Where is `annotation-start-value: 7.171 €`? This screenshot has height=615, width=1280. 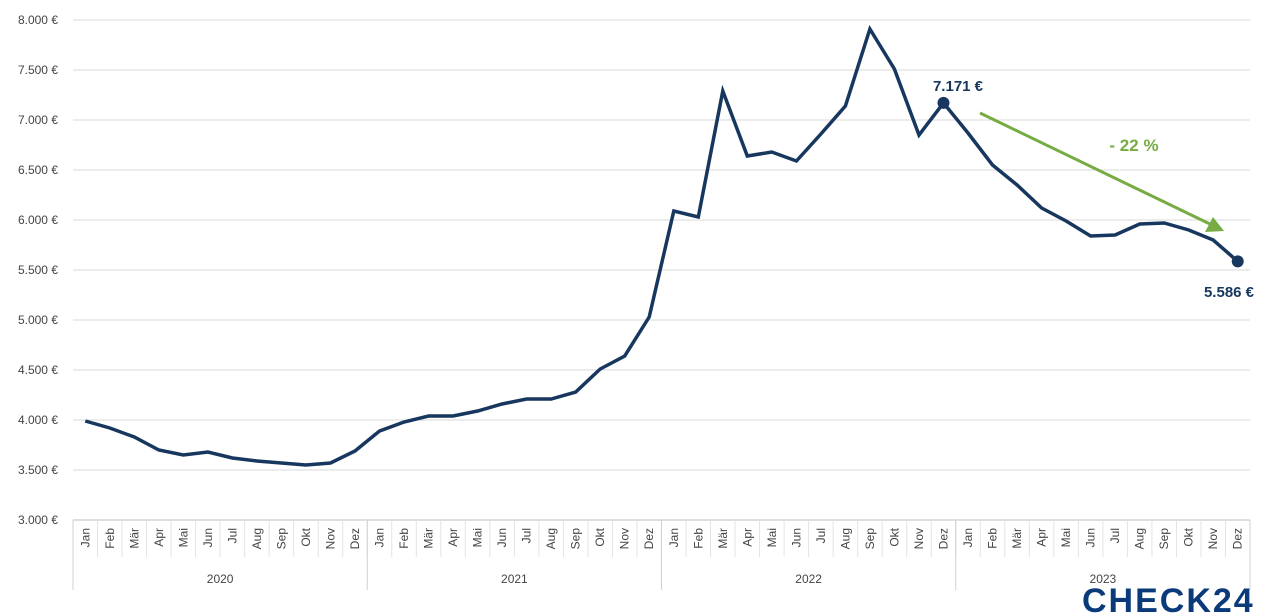 annotation-start-value: 7.171 € is located at coordinates (958, 86).